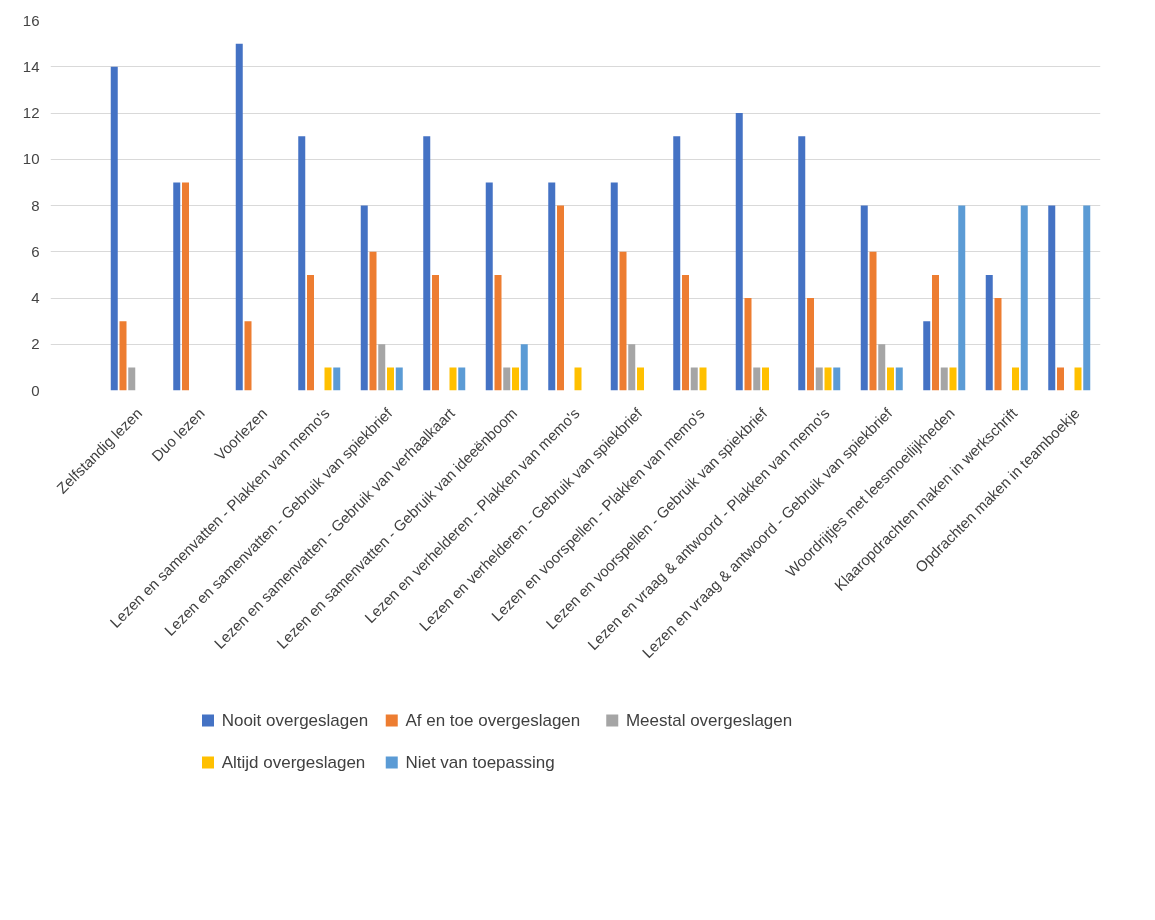  What do you see at coordinates (480, 762) in the screenshot?
I see `legend-label: Niet van toepassing` at bounding box center [480, 762].